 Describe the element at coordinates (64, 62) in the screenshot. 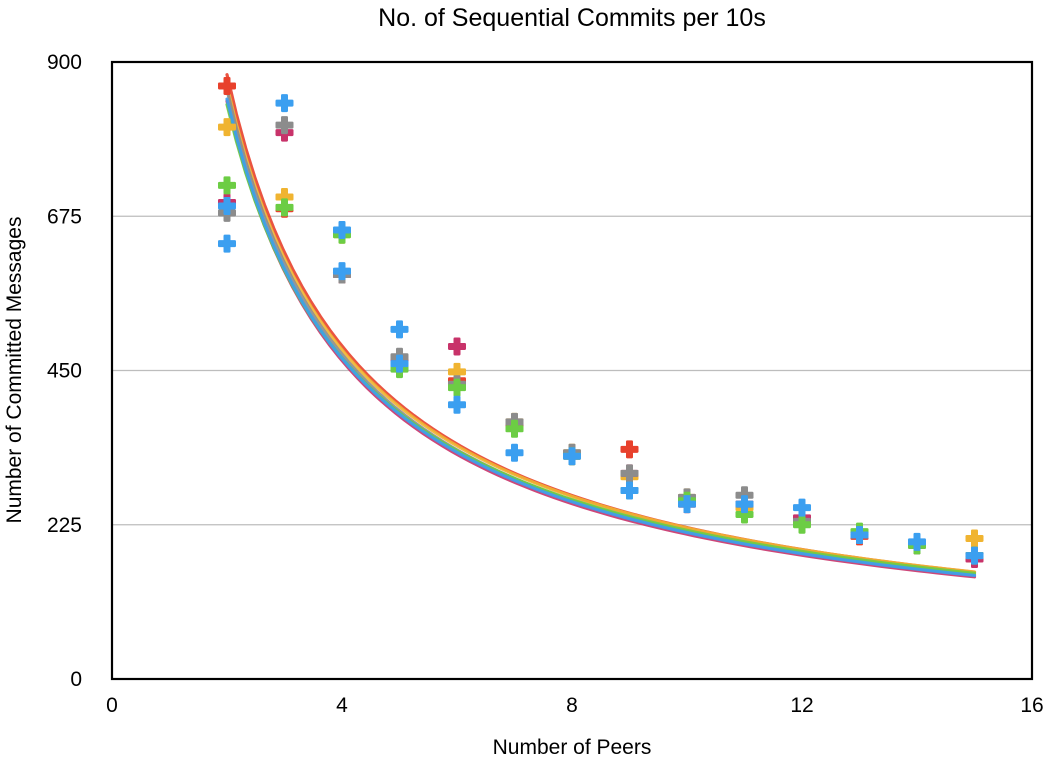

I see `y-tick-label: 900` at that location.